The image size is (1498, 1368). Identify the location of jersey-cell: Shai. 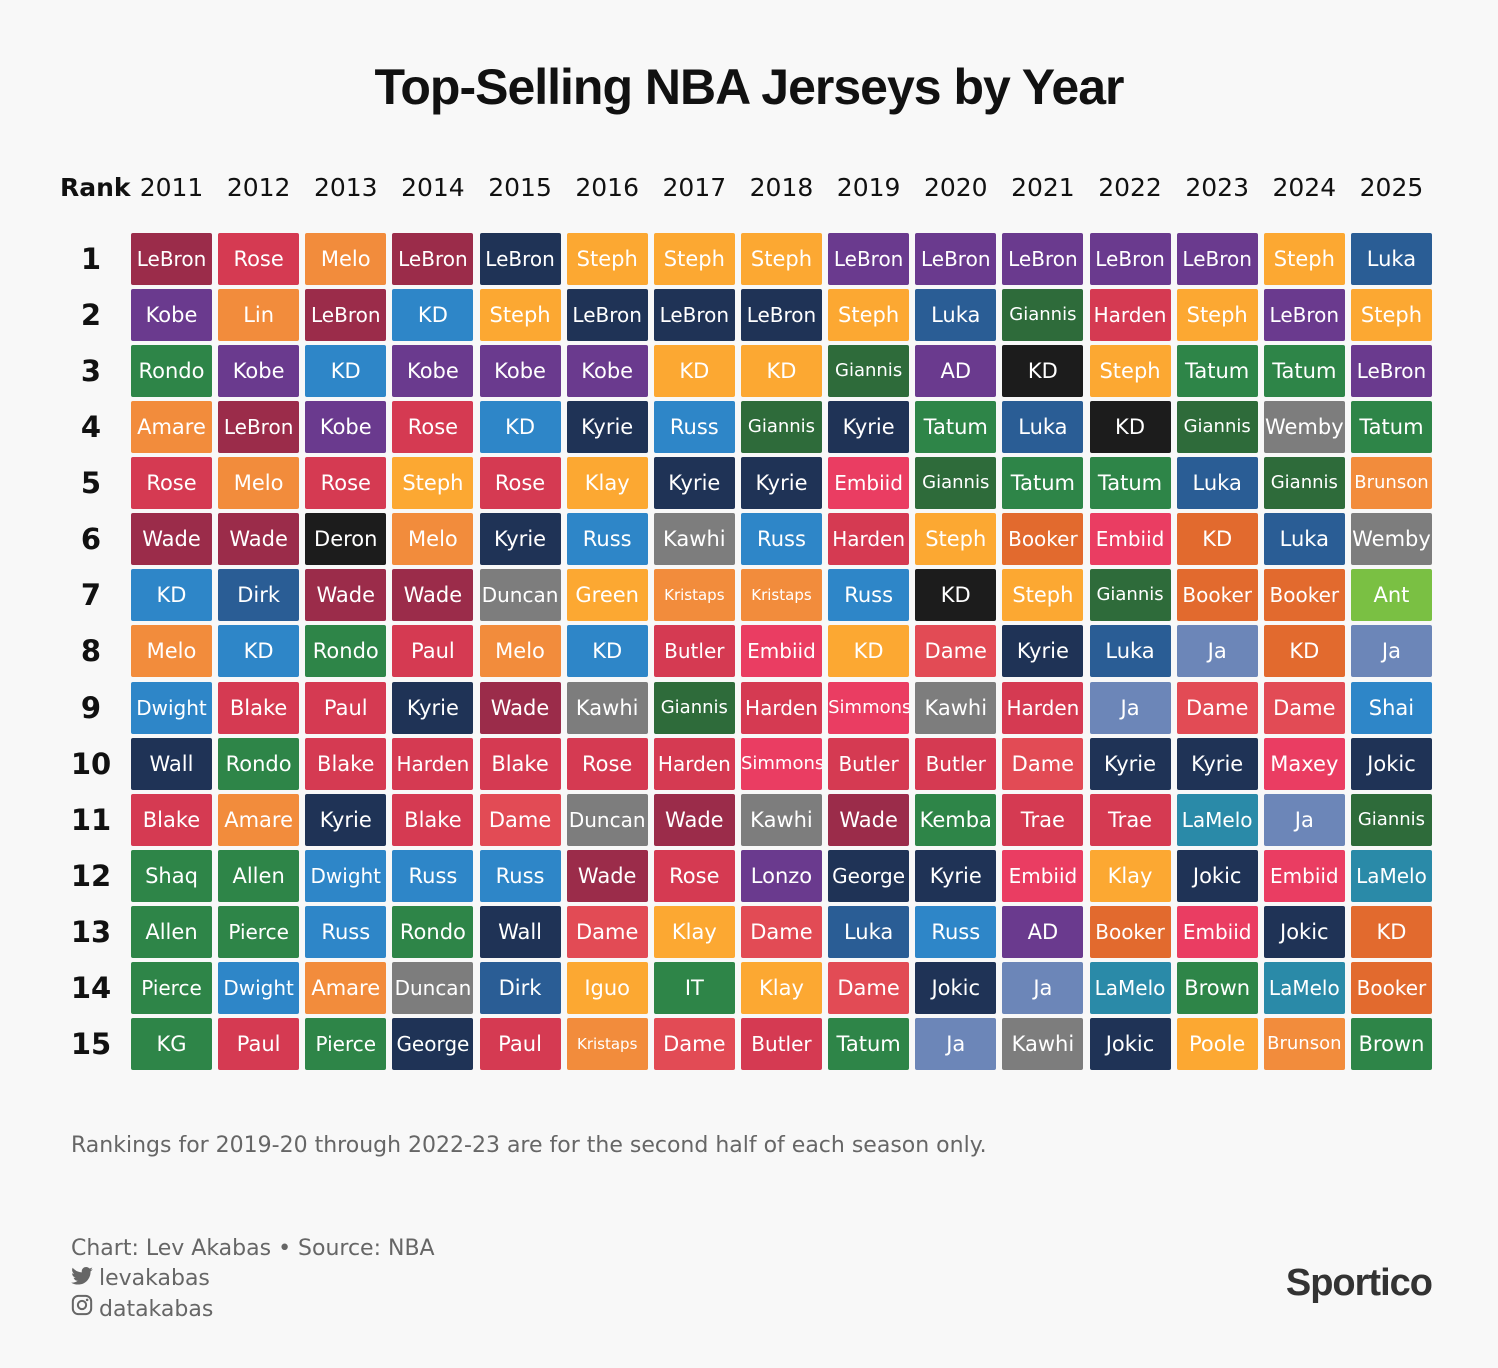
(1391, 707).